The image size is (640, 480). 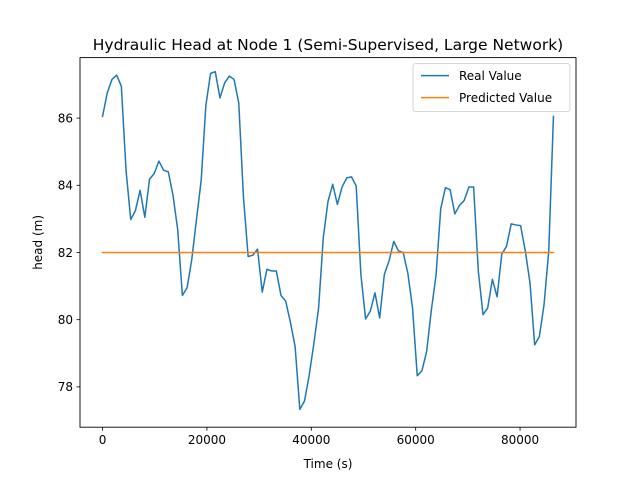 I want to click on y-tick-label: 86, so click(x=65, y=118).